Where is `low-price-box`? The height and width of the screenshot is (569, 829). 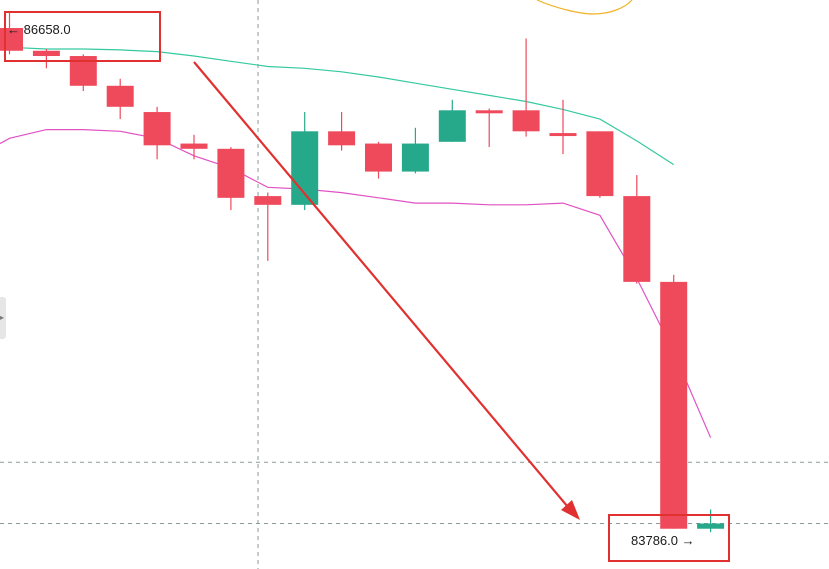
low-price-box is located at coordinates (669, 538).